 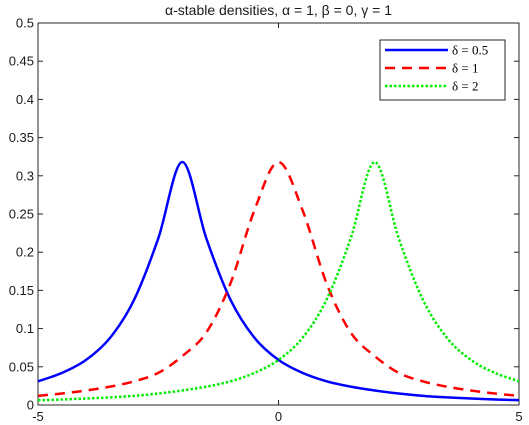 What do you see at coordinates (518, 416) in the screenshot?
I see `x-tick-label: 5` at bounding box center [518, 416].